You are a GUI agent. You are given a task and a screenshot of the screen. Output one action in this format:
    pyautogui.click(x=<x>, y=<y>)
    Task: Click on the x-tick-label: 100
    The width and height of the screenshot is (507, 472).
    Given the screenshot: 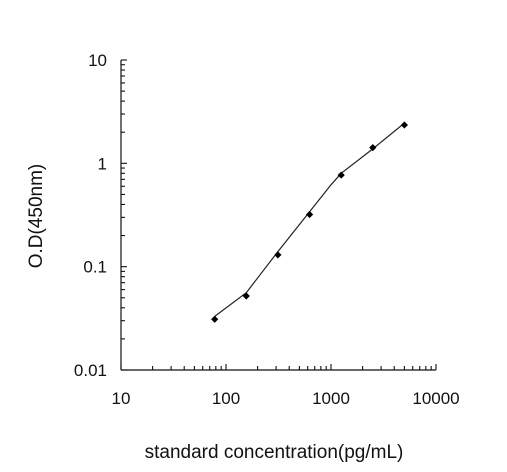 What is the action you would take?
    pyautogui.click(x=226, y=398)
    